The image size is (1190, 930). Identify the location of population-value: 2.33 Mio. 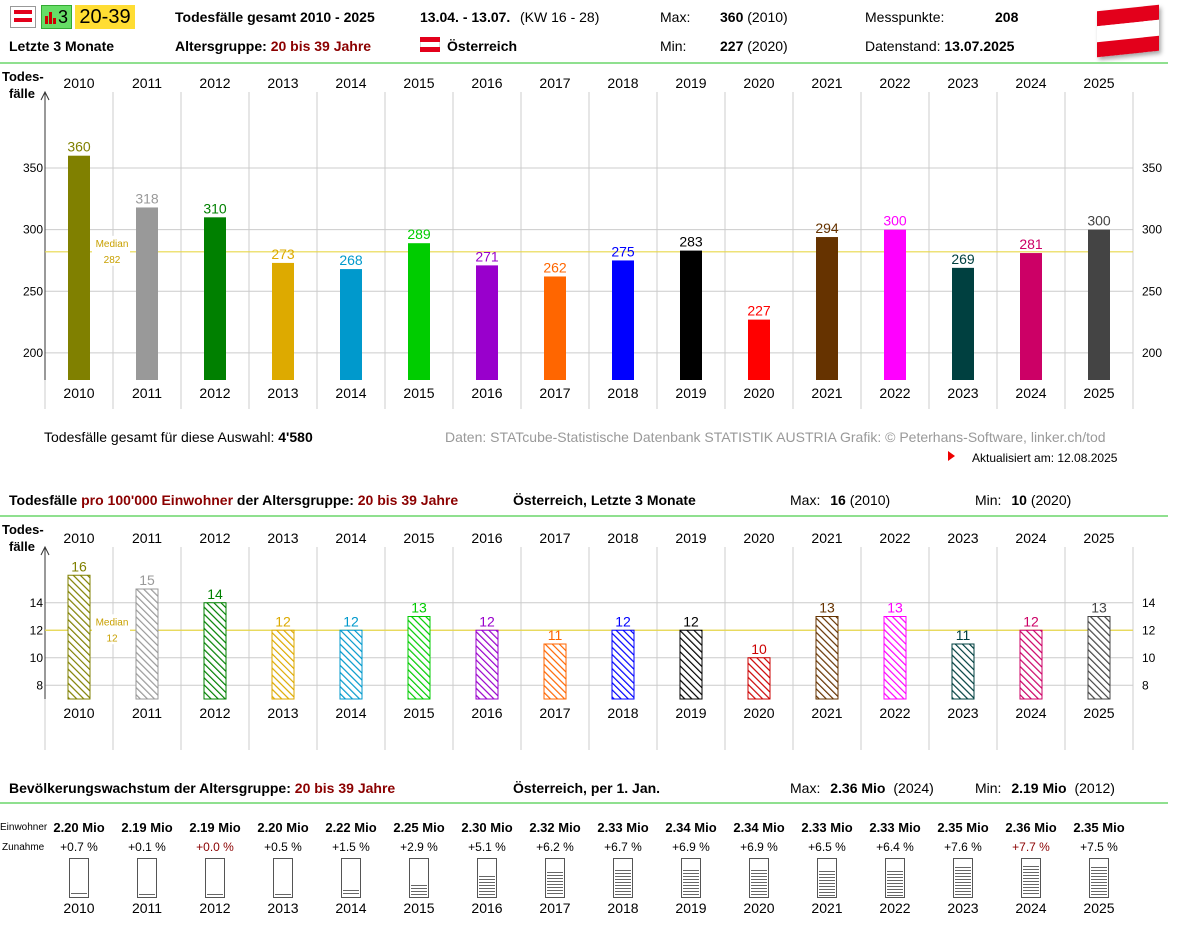
(623, 827).